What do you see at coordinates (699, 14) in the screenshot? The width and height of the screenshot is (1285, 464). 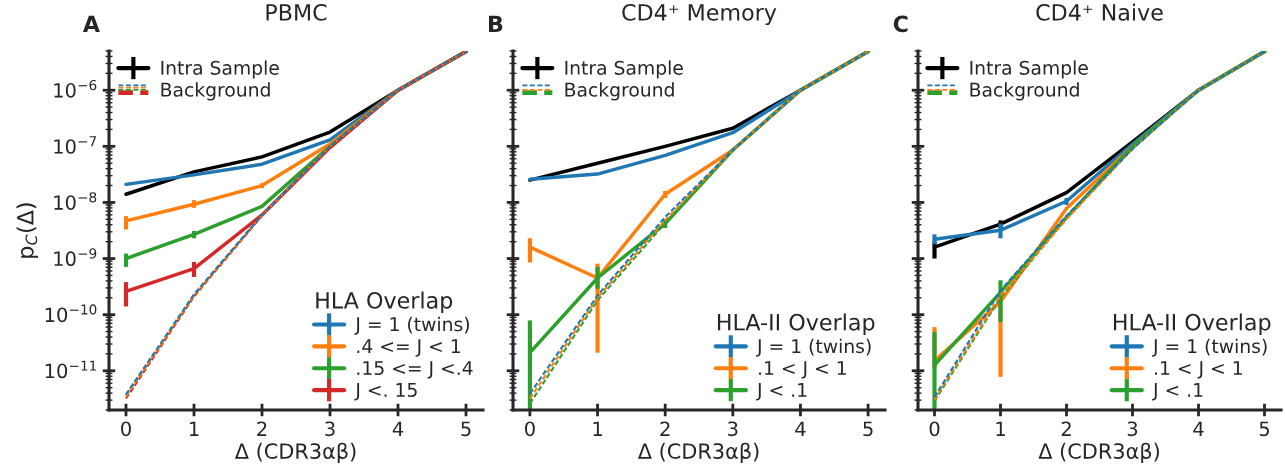 I see `chart-title: CD4⁺ Memory` at bounding box center [699, 14].